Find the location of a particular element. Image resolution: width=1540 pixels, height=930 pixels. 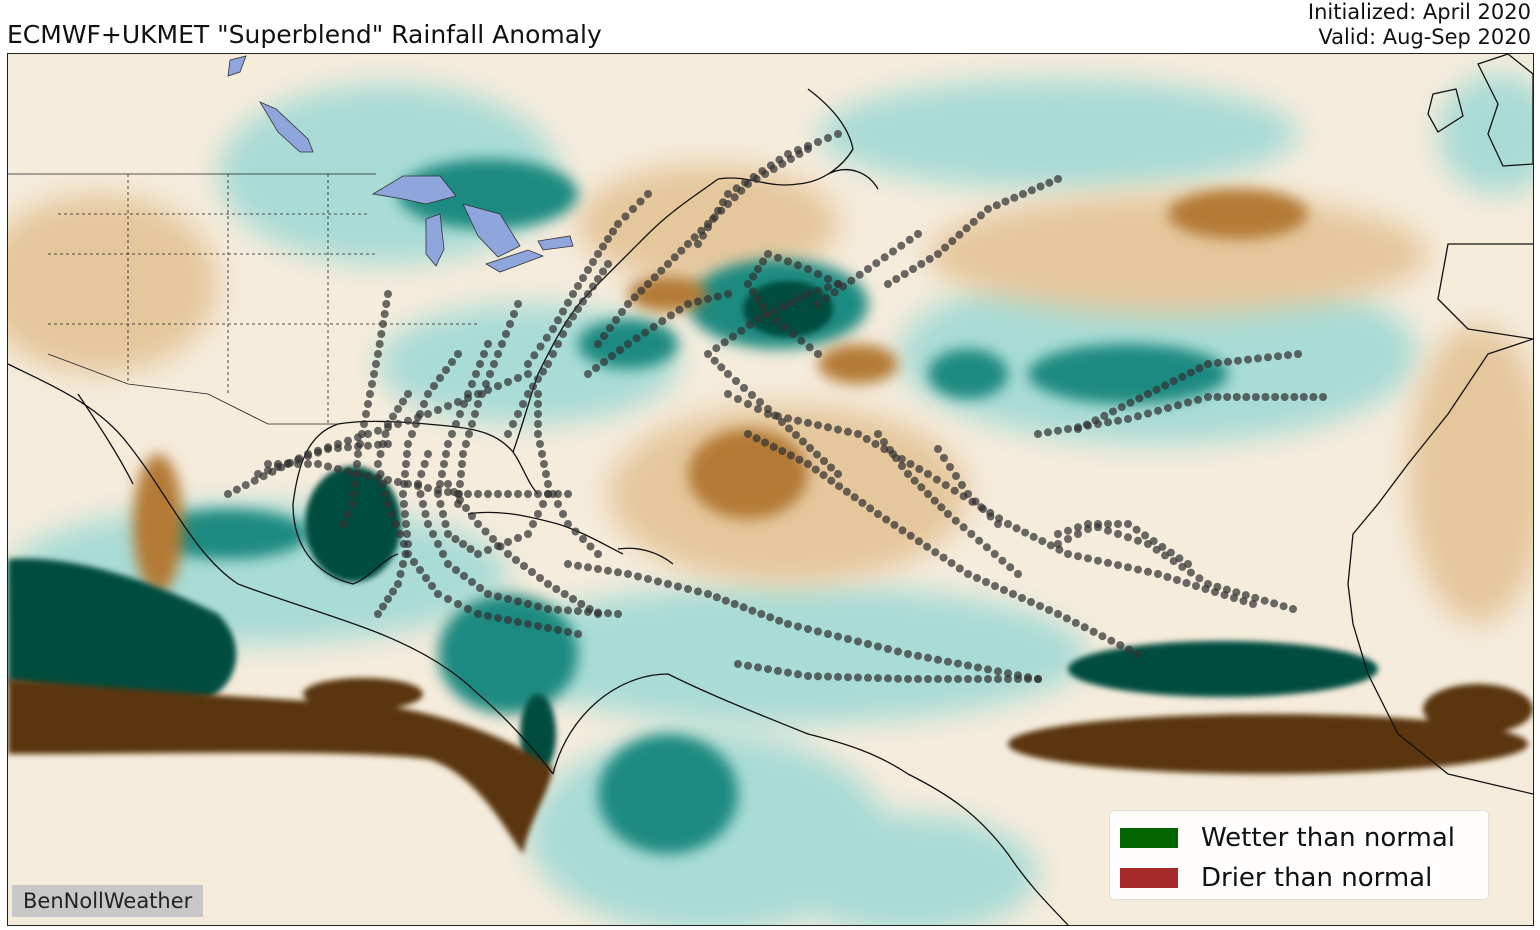

dry-strong-area is located at coordinates (363, 694).